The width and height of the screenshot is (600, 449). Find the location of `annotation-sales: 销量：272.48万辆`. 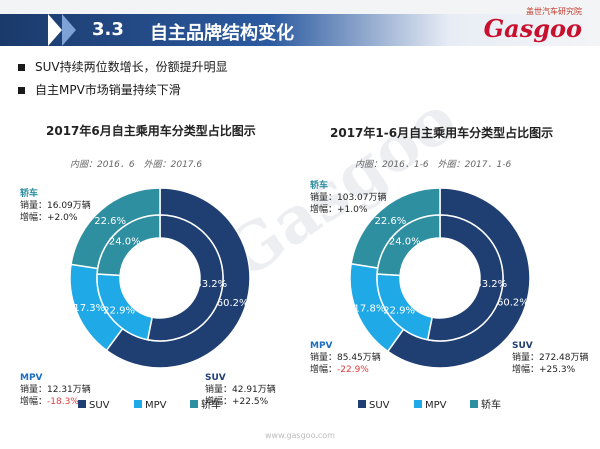

annotation-sales: 销量：272.48万辆 is located at coordinates (550, 358).